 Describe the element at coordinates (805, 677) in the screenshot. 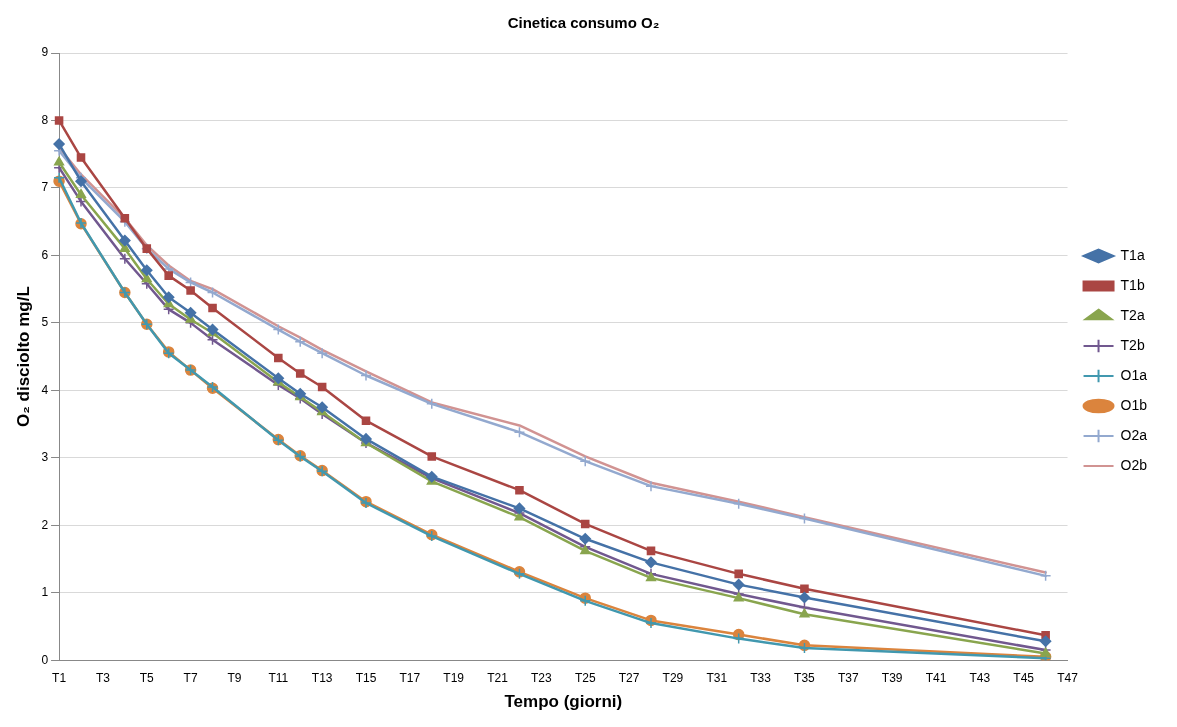

I see `x-tick-label: T35` at that location.